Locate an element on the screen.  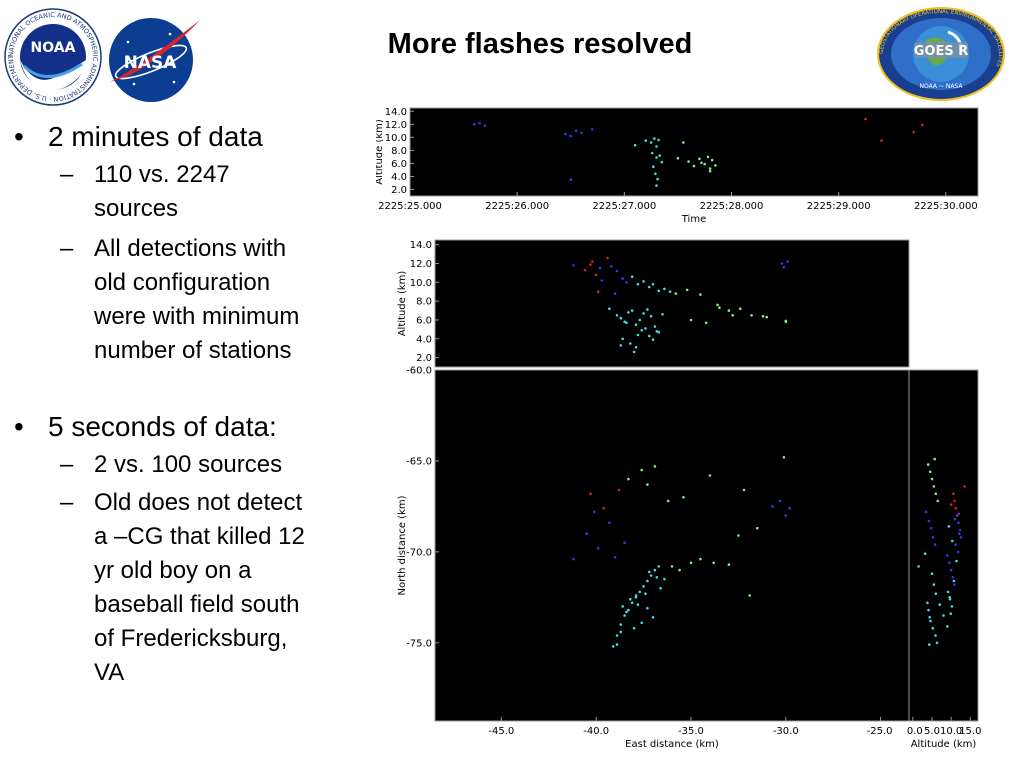
bullet-text: 2 minutes of data is located at coordinates (155, 136).